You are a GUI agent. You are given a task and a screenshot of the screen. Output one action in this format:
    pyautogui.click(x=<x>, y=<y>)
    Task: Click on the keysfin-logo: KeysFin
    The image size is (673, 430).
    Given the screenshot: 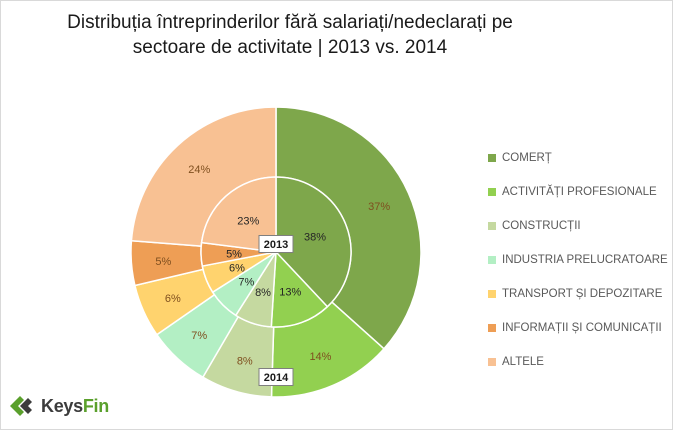 What is the action you would take?
    pyautogui.click(x=58, y=406)
    